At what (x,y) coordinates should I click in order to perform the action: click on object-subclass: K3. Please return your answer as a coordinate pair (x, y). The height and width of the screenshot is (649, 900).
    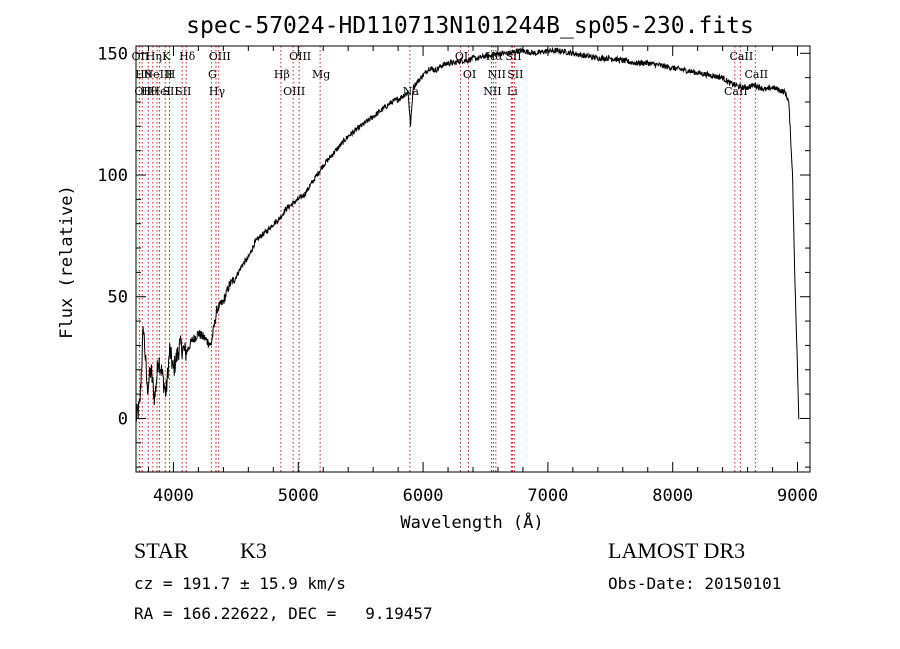
    Looking at the image, I should click on (253, 550).